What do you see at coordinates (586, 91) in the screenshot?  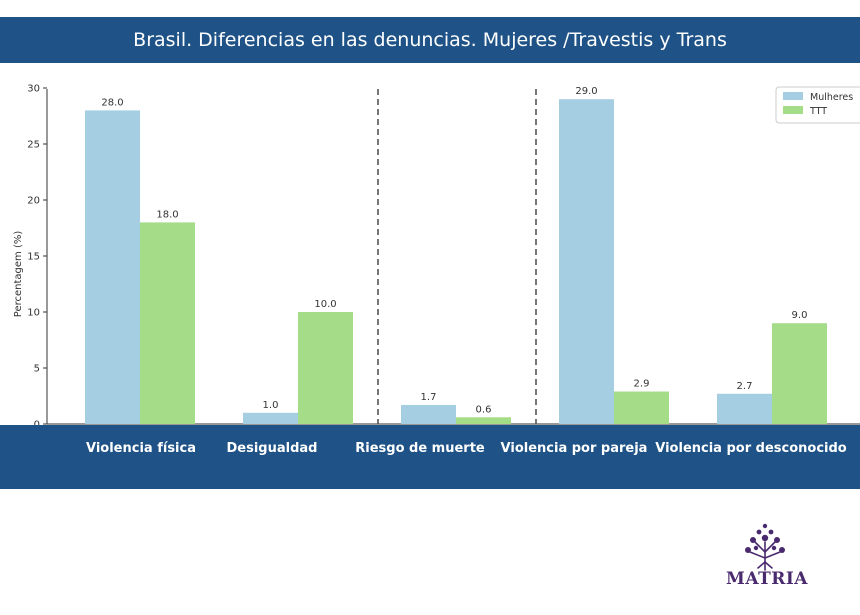 I see `data-label: 29.0` at bounding box center [586, 91].